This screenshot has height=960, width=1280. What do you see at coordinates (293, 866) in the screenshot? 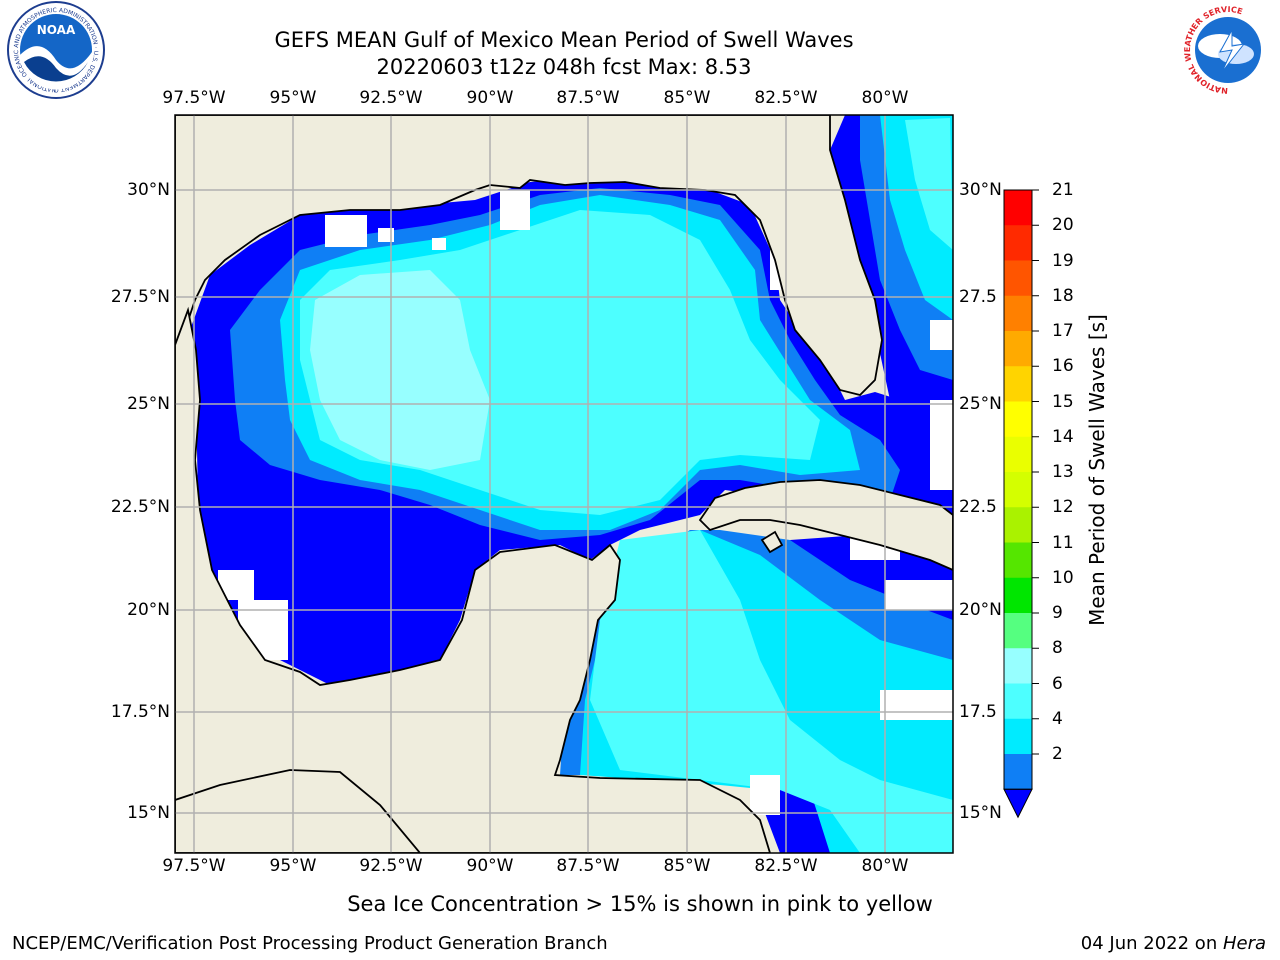
I see `lon-label-bottom: 95°W` at bounding box center [293, 866].